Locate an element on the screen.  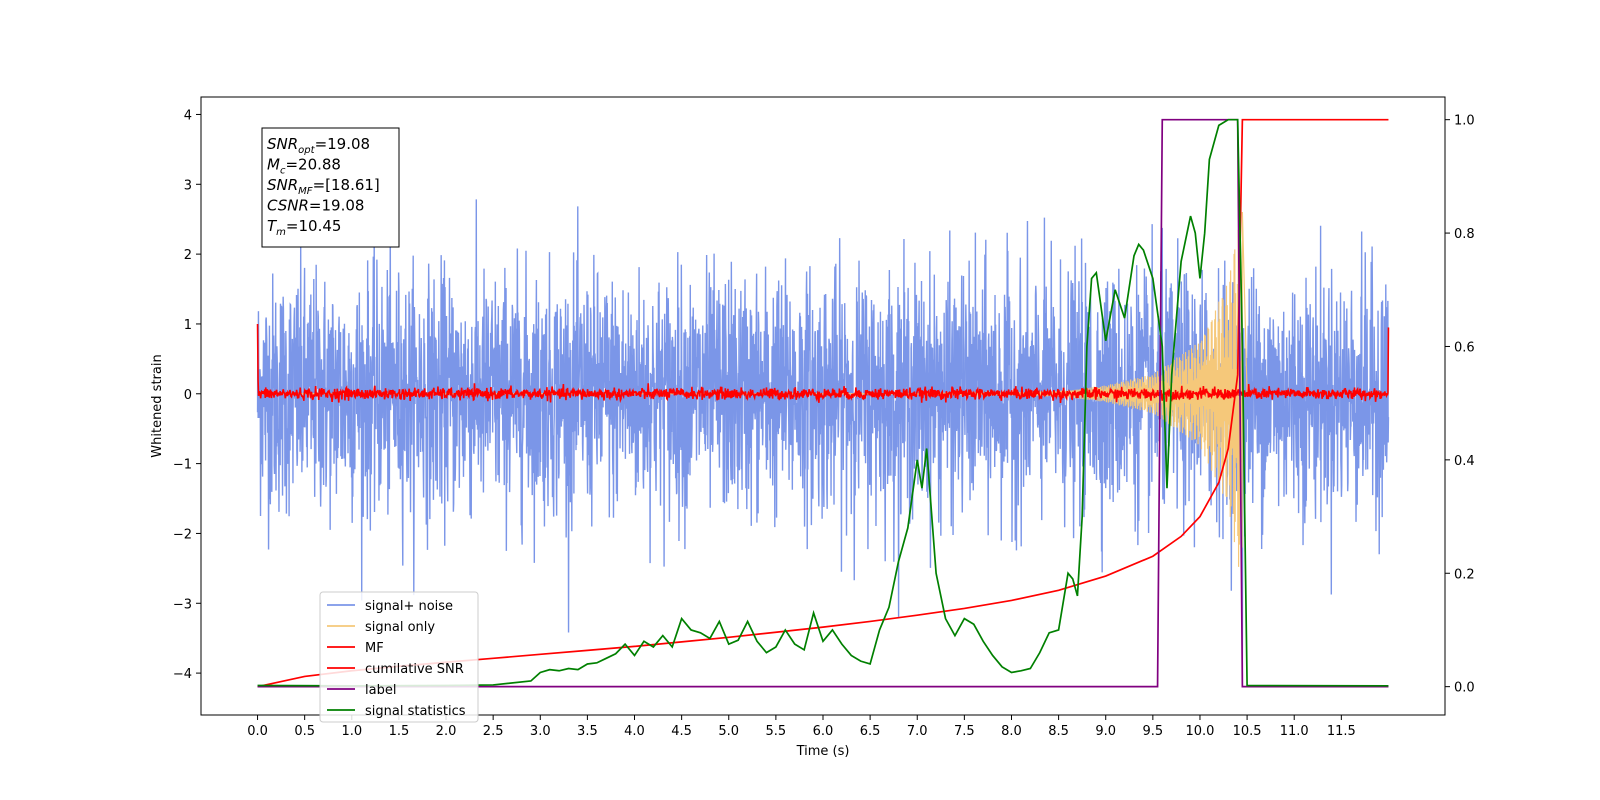
y2-tick-label: 0.2 is located at coordinates (1464, 574).